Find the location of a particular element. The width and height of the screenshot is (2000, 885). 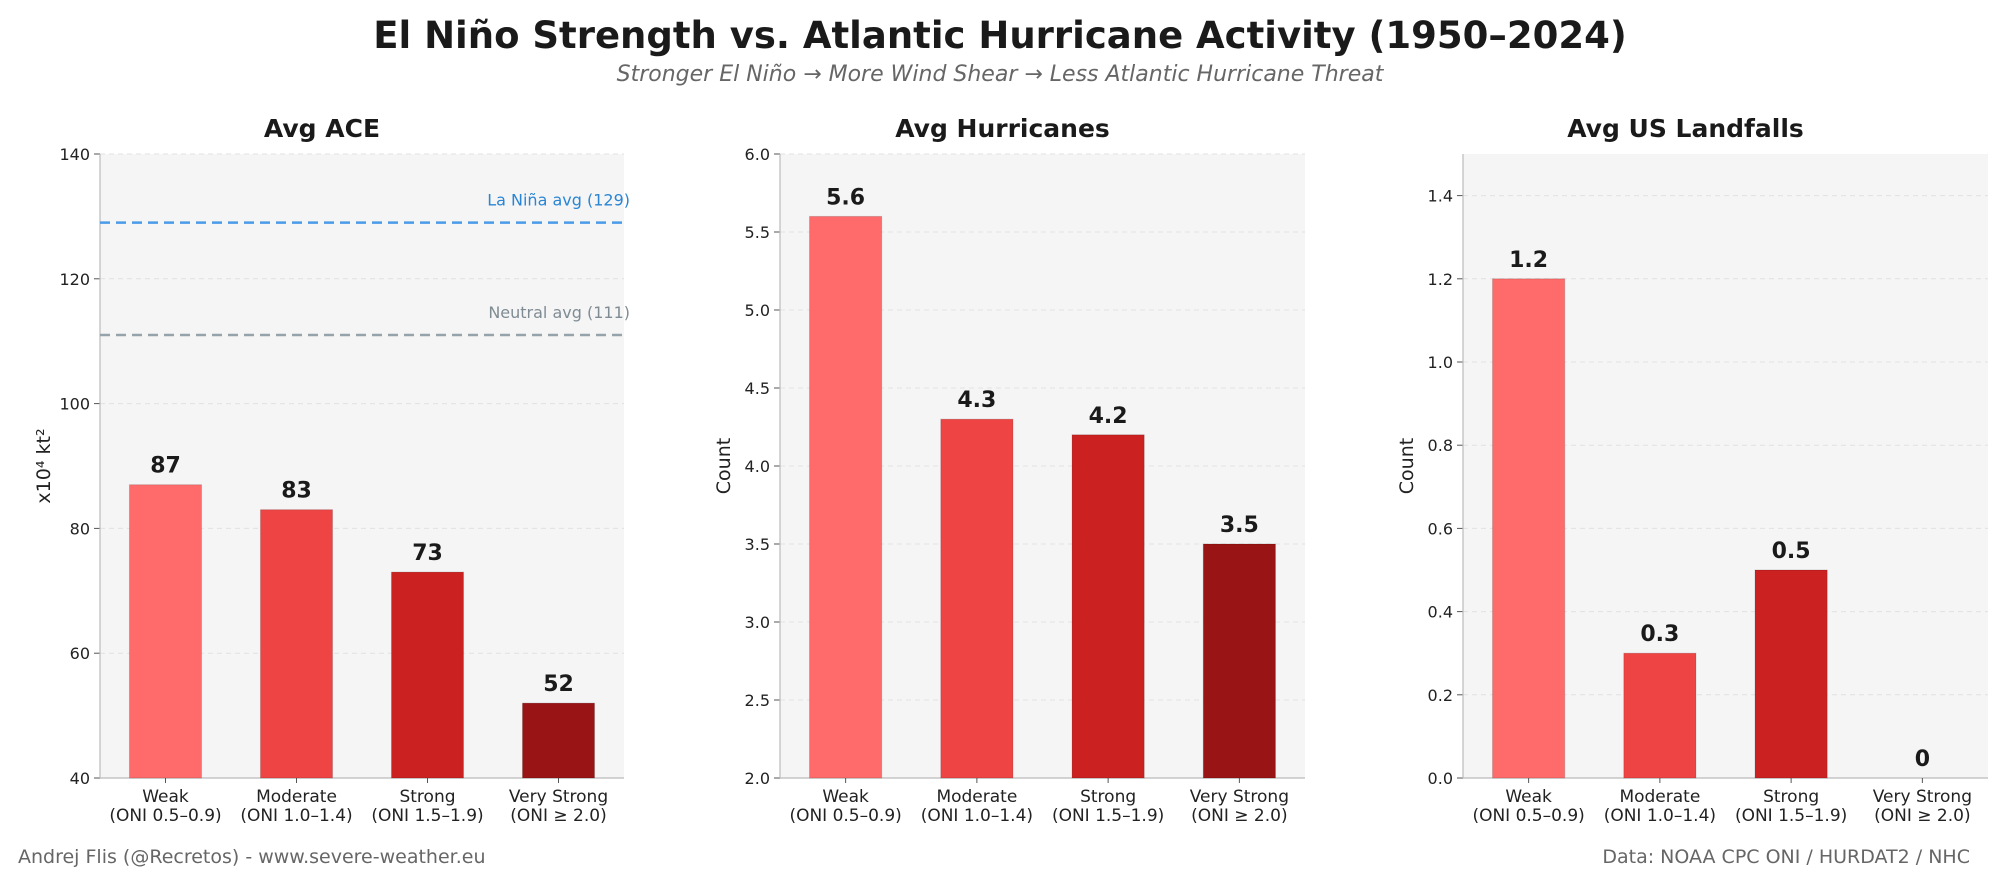

y-tick-label: 40 is located at coordinates (80, 778).